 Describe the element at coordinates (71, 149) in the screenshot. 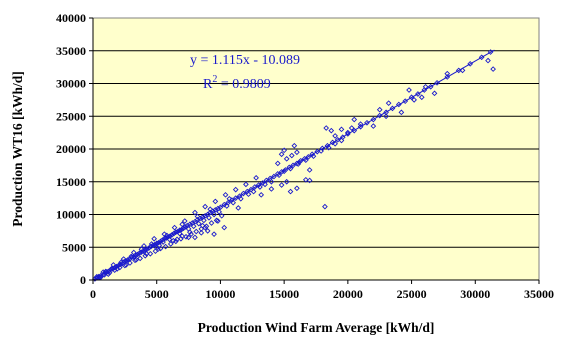

I see `y-tick-label: 20000` at that location.